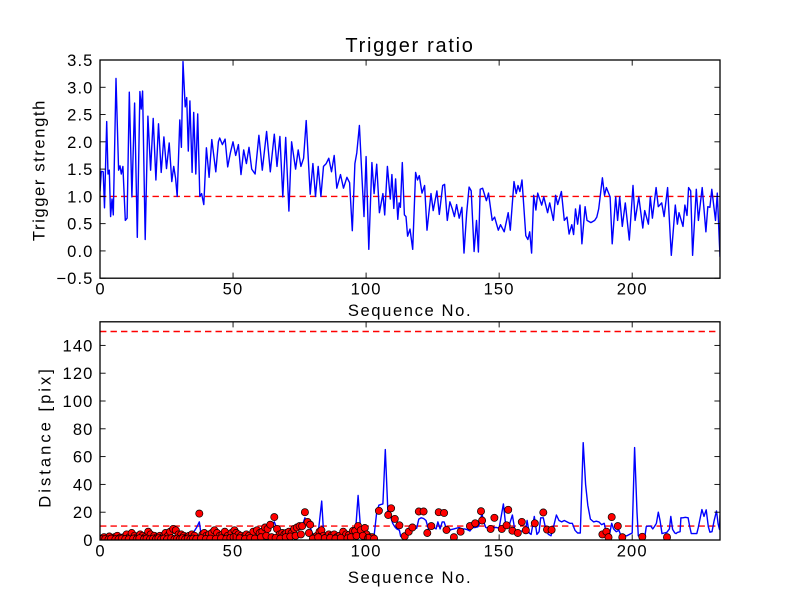 Image resolution: width=800 pixels, height=600 pixels. What do you see at coordinates (78, 345) in the screenshot?
I see `svg-text: 140` at bounding box center [78, 345].